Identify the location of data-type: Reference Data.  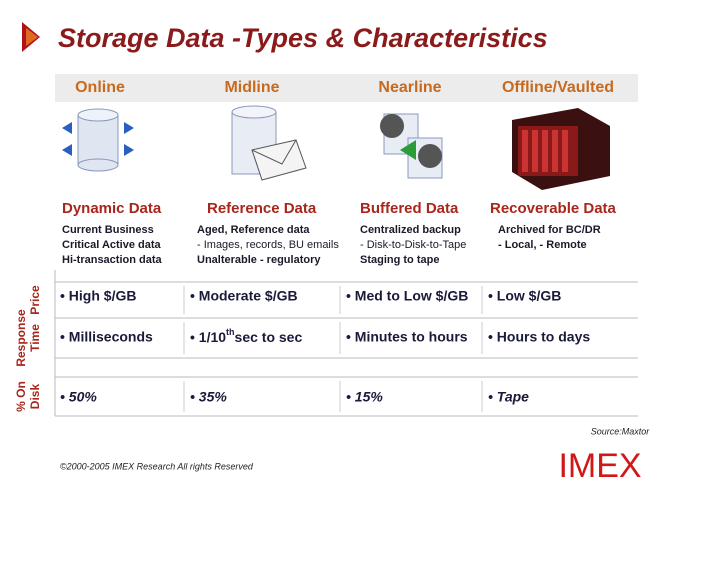
(262, 208).